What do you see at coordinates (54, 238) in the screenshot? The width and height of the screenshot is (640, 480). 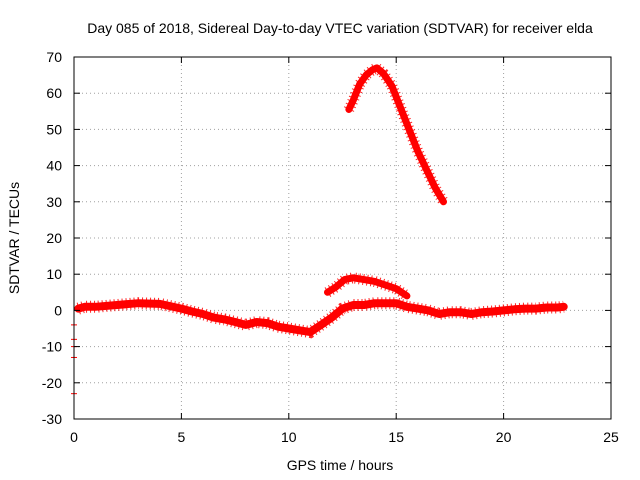 I see `y-tick-label: 20` at bounding box center [54, 238].